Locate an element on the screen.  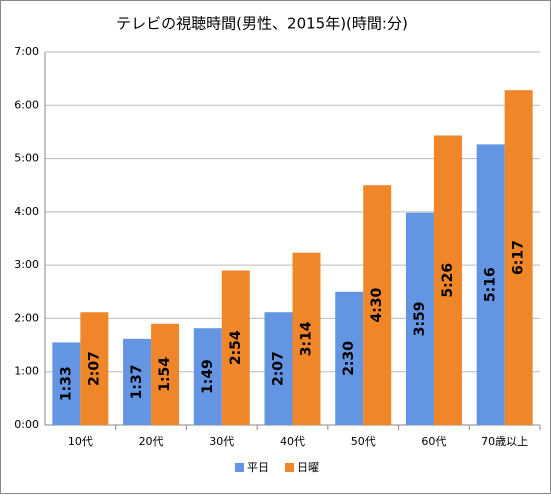
value-label: 3:14 is located at coordinates (307, 338).